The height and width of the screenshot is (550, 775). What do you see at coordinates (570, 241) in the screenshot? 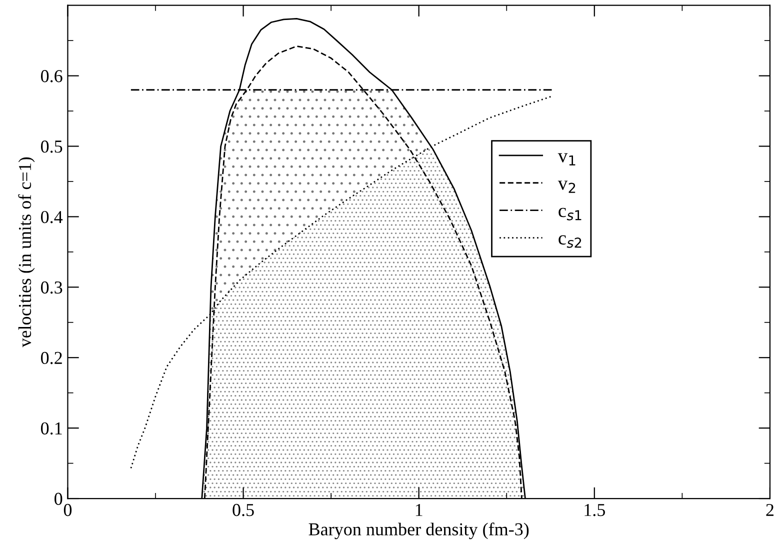
I see `legend-label: c$_{s2}$` at bounding box center [570, 241].